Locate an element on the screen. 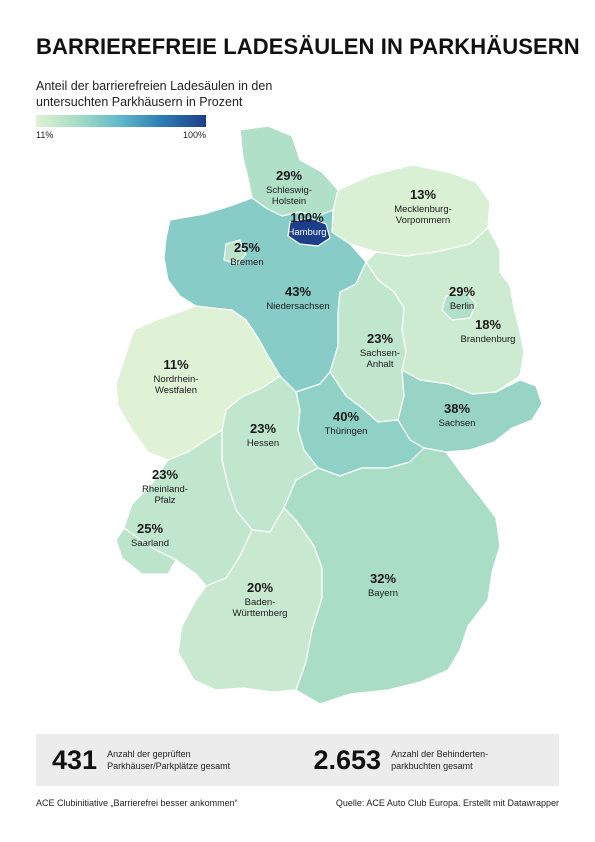  page-title: BARRIEREFREIE LADESÄULEN IN PARKHÄUSERN is located at coordinates (308, 46).